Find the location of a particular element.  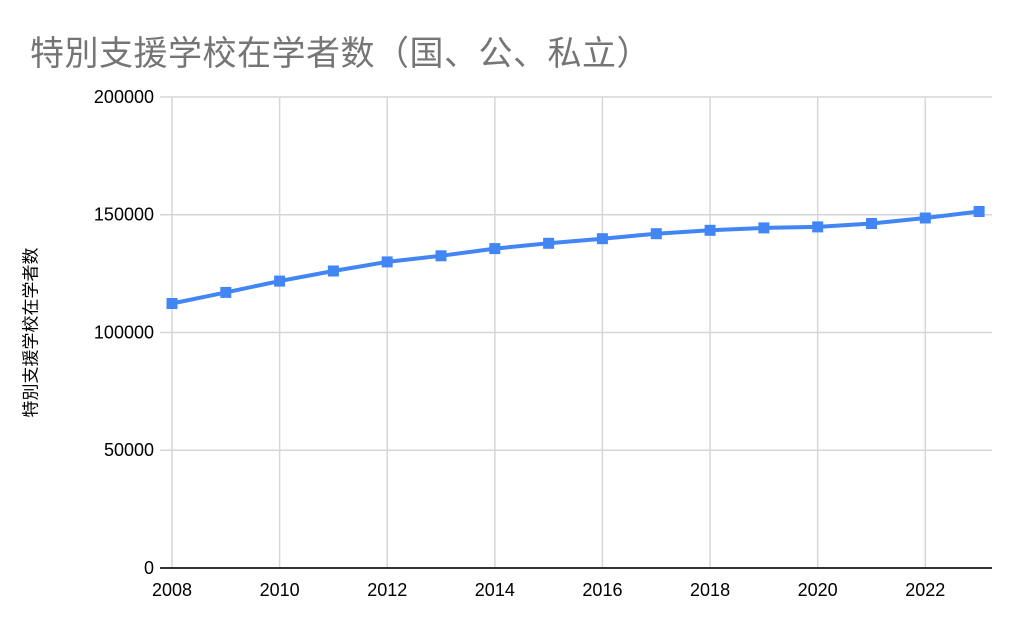

y-tick-label: 50000 is located at coordinates (129, 450).